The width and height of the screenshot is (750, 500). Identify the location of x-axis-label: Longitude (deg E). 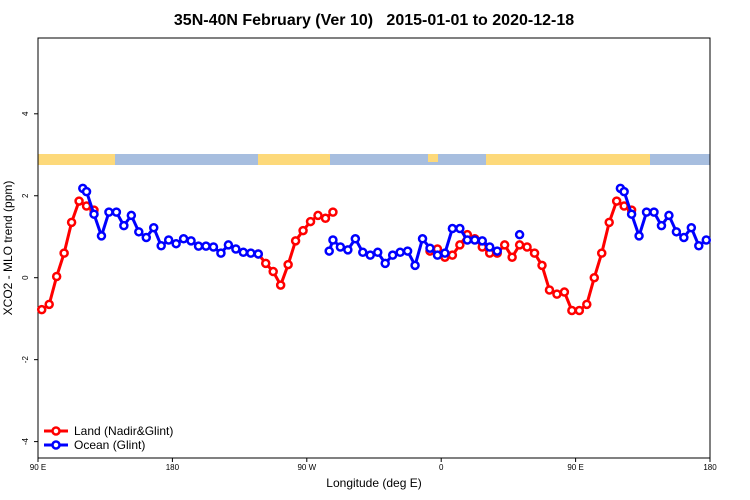
(373, 483).